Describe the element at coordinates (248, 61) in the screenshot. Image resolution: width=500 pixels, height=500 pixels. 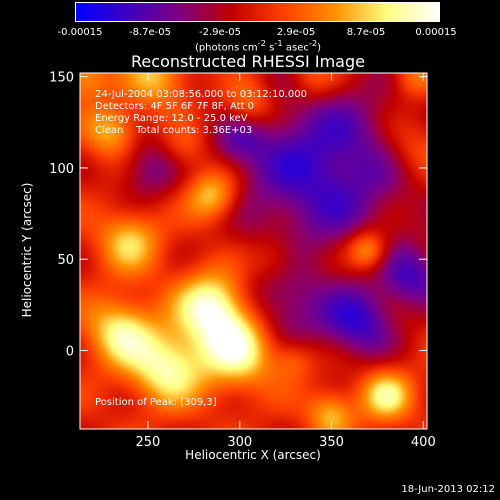
I see `chart-title: Reconstructed RHESSI Image` at that location.